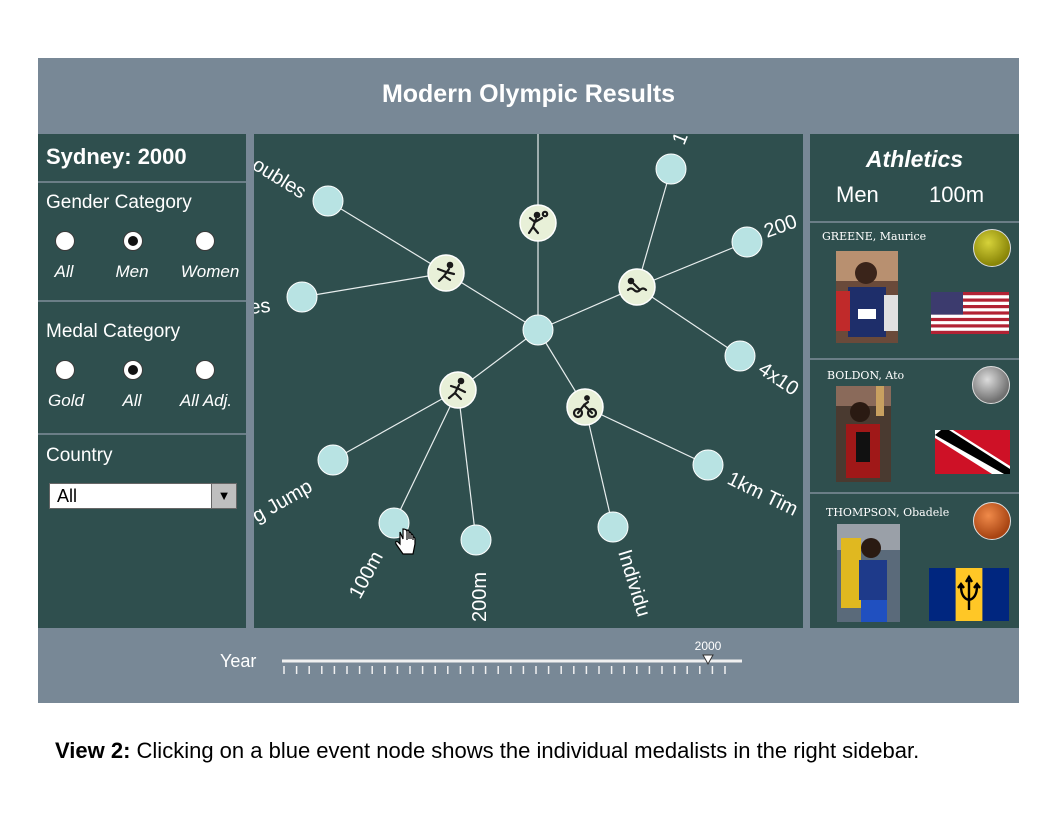 The height and width of the screenshot is (816, 1056). Describe the element at coordinates (67, 496) in the screenshot. I see `country-select-value: All` at that location.